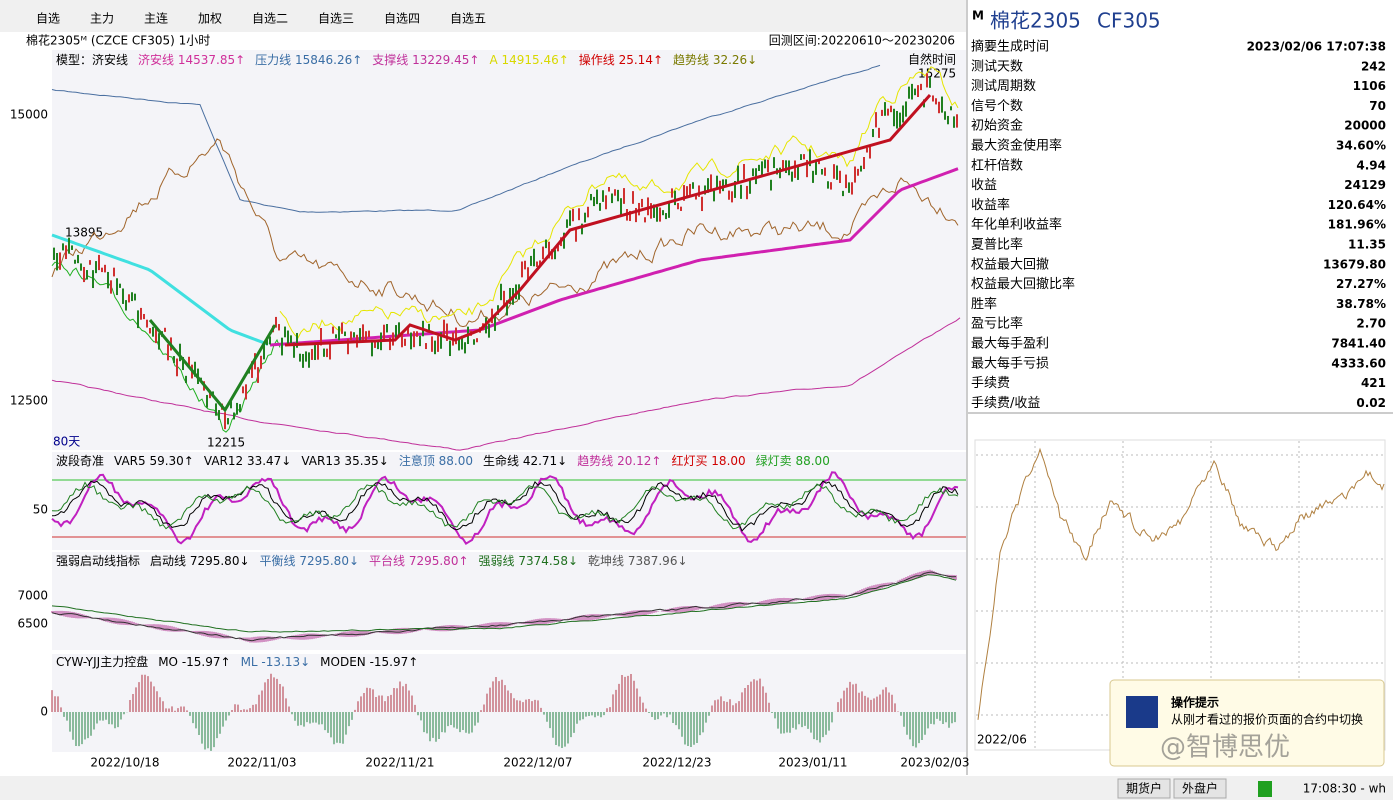 The image size is (1393, 800). Describe the element at coordinates (1316, 47) in the screenshot. I see `stat-value: 2023/02/06 17:07:38` at that location.